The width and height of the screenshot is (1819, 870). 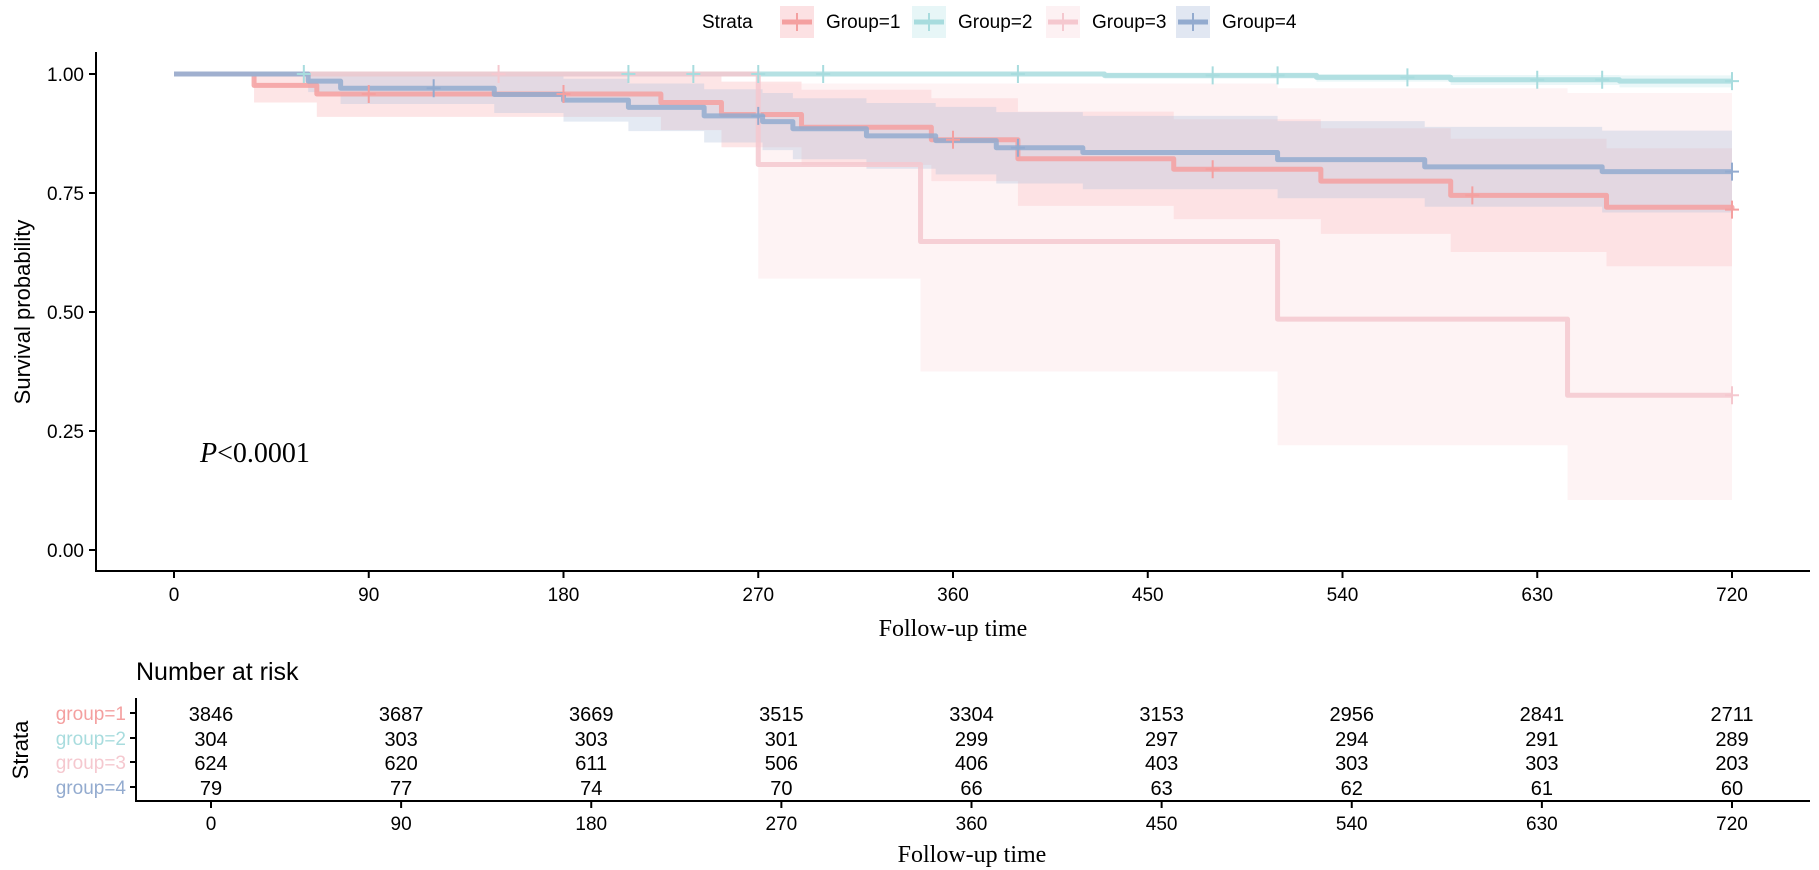 I want to click on p-value: <0.0001, so click(x=263, y=453).